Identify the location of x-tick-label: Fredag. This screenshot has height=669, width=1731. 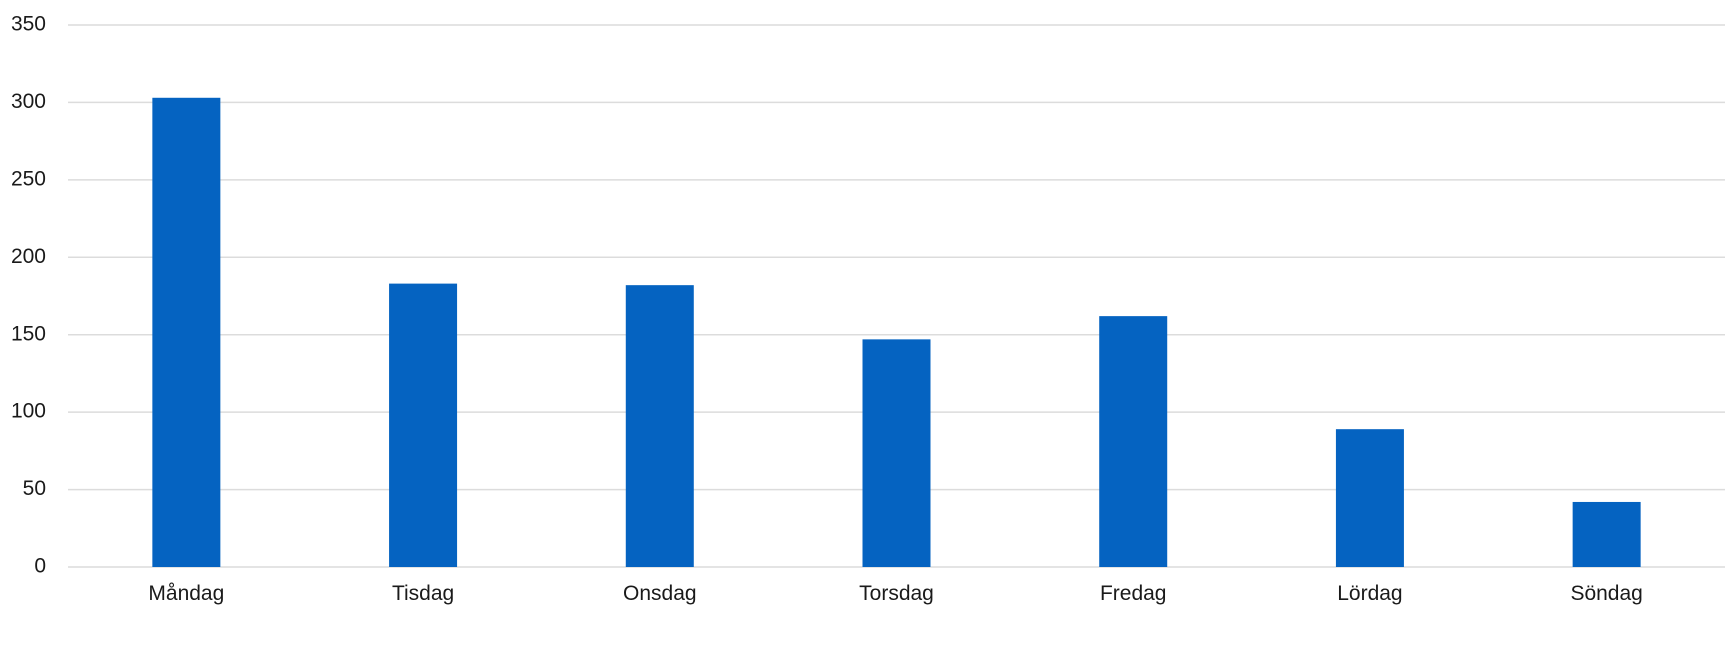
(1133, 593).